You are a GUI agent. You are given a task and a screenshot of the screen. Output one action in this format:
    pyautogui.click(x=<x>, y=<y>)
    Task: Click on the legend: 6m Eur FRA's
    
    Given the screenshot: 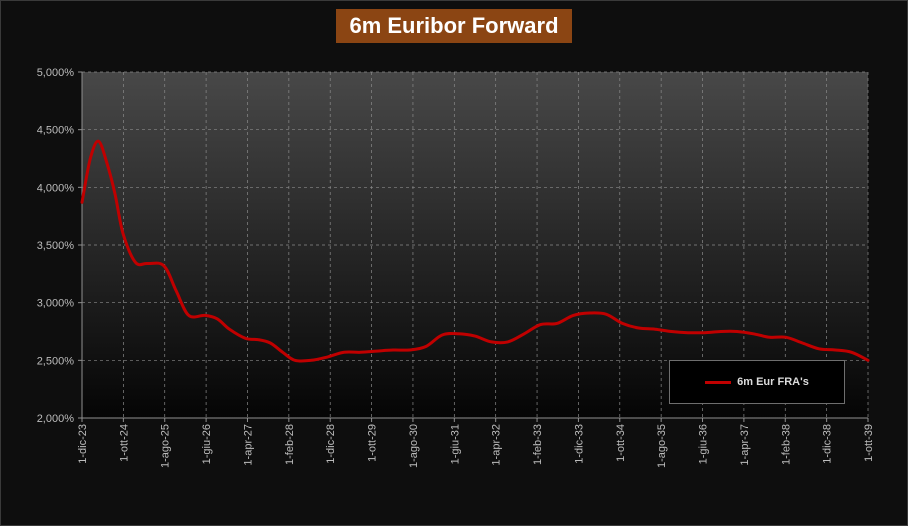 What is the action you would take?
    pyautogui.click(x=757, y=382)
    